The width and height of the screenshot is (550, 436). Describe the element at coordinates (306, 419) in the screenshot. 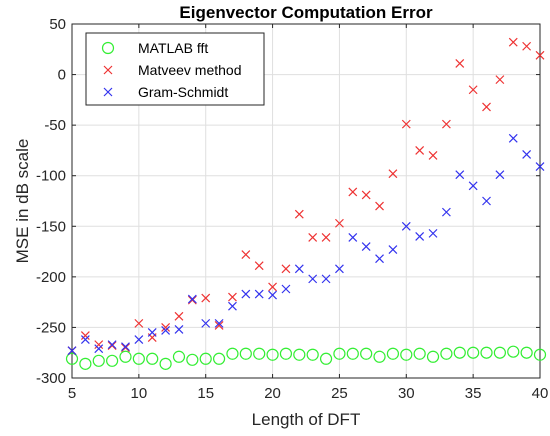

I see `x-axis-label: Length of DFT` at that location.